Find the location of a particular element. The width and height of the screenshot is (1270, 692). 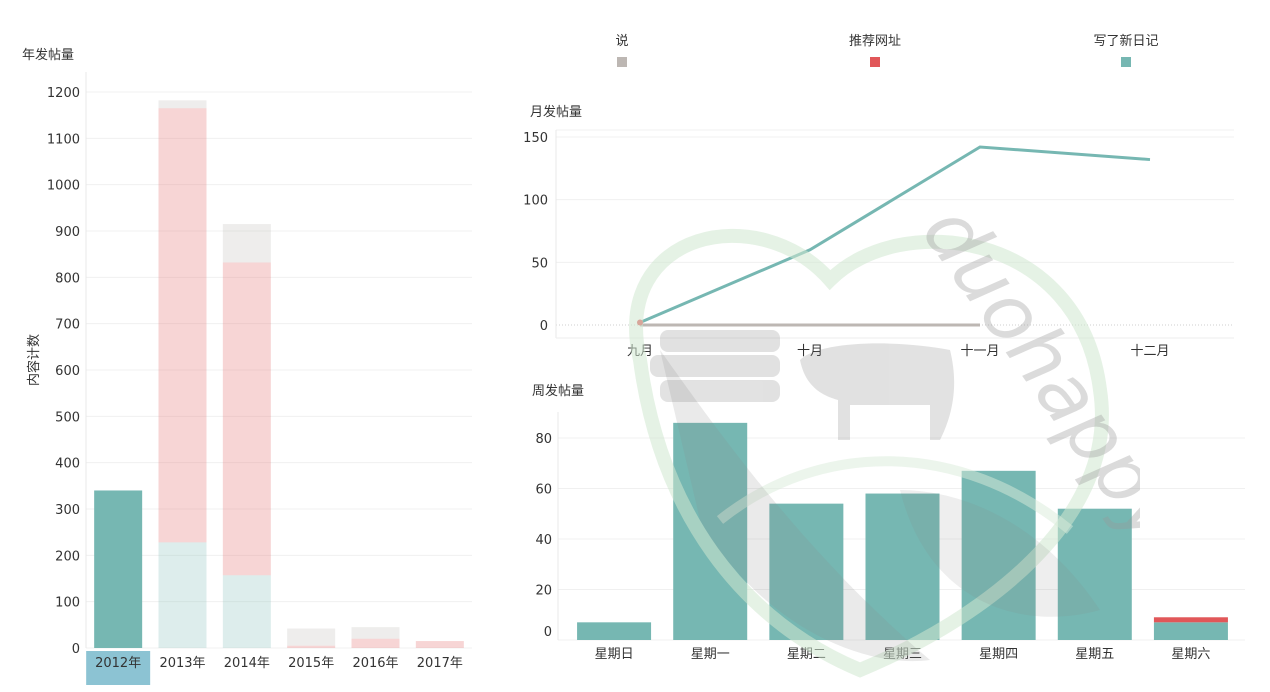

yearly-x-tick-label: 2012年 is located at coordinates (118, 663).